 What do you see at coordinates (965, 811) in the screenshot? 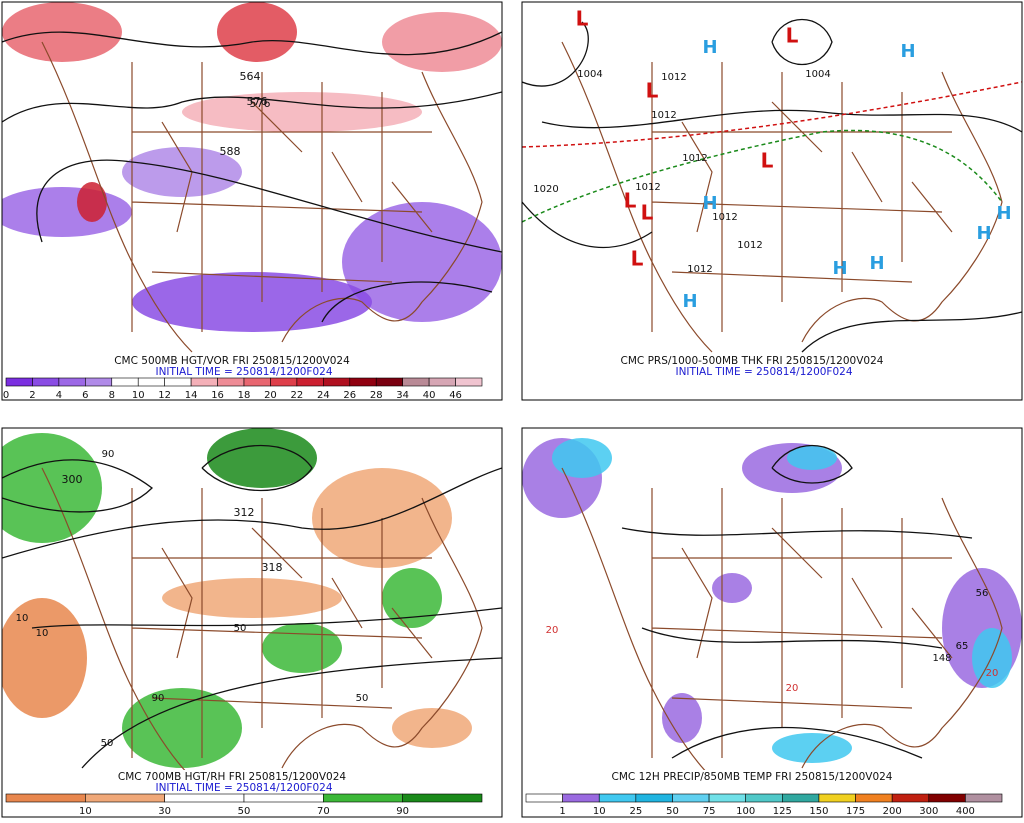
I see `colorbar-label: 400` at bounding box center [965, 811].